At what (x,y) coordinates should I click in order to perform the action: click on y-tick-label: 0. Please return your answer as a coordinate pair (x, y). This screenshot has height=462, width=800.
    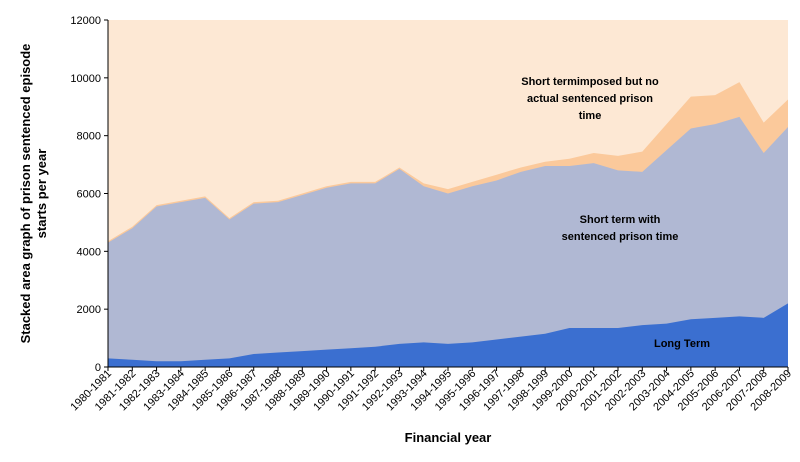
    Looking at the image, I should click on (98, 368).